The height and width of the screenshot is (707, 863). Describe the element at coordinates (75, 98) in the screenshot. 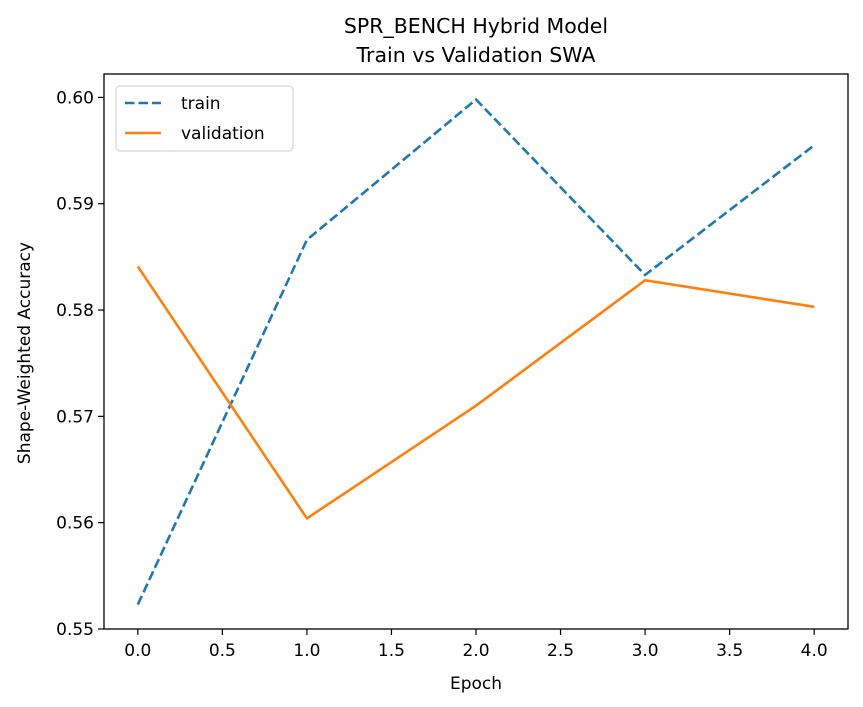

I see `y-tick-label: 0.60` at that location.